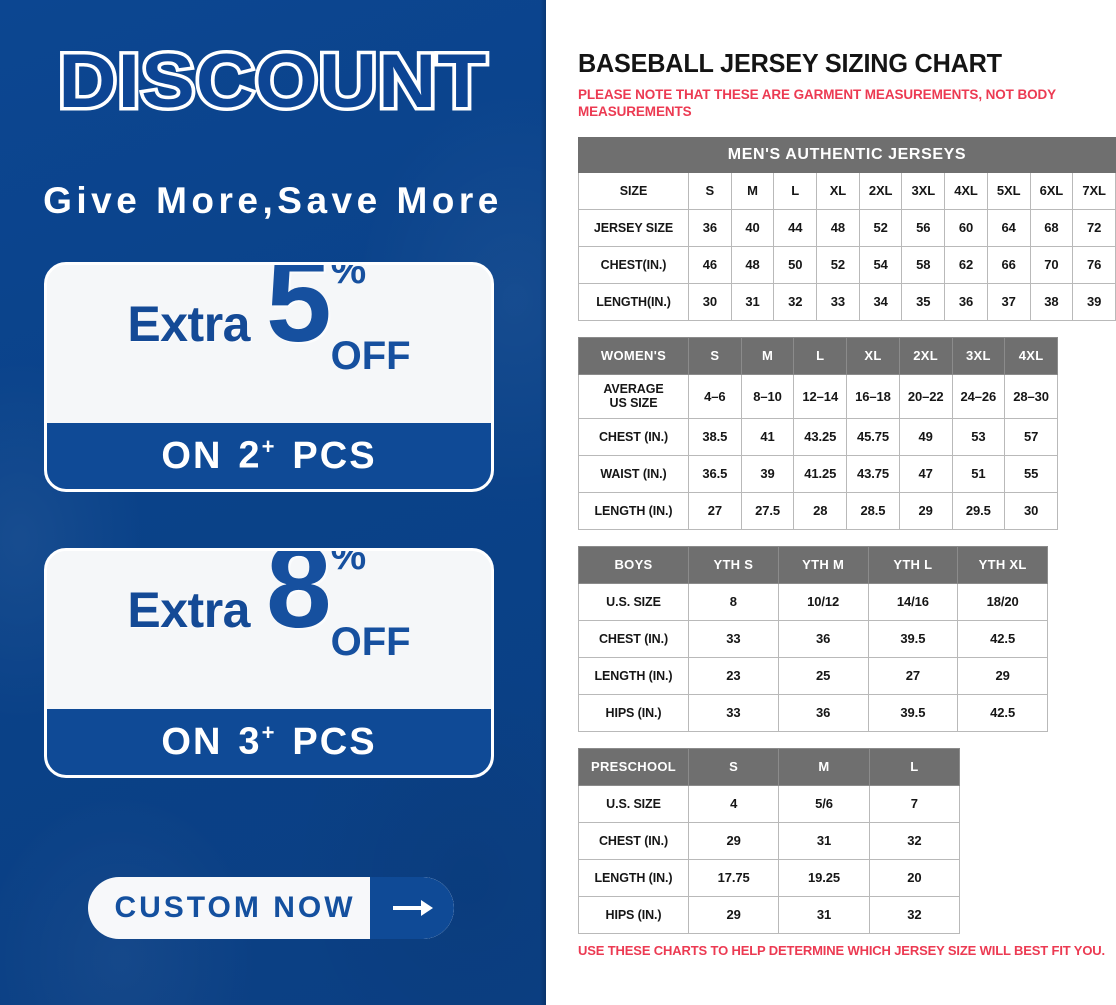 This screenshot has width=1116, height=1005. Describe the element at coordinates (633, 355) in the screenshot. I see `column-header: WOMEN'S` at that location.